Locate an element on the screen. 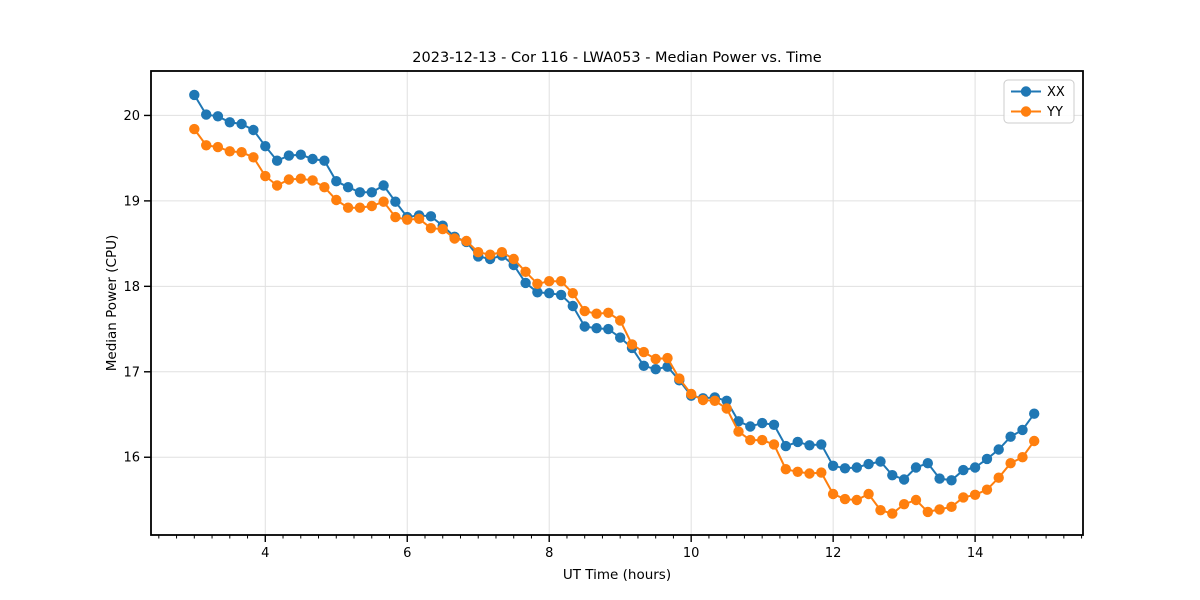 This screenshot has width=1200, height=600. x-tick-label: 14 is located at coordinates (975, 553).